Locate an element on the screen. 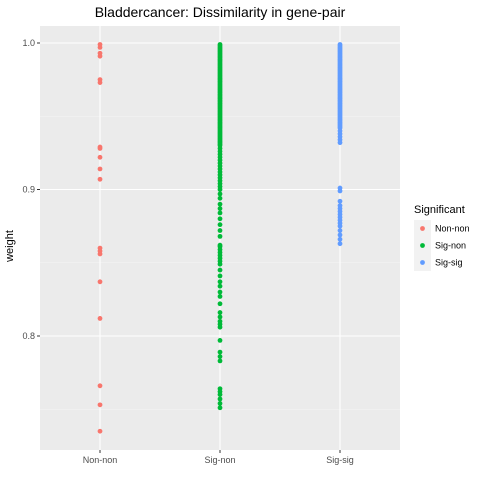  legend-label: Sig-sig is located at coordinates (449, 263).